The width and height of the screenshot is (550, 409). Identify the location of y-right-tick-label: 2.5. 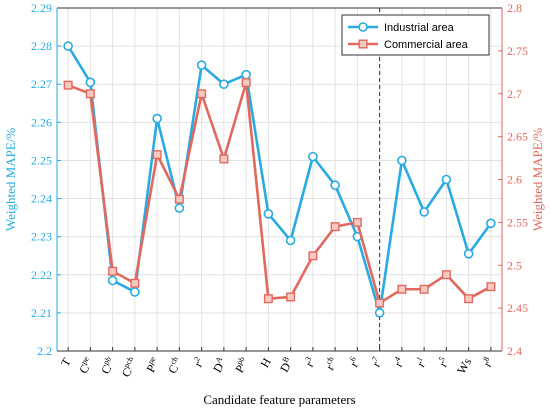
(514, 265).